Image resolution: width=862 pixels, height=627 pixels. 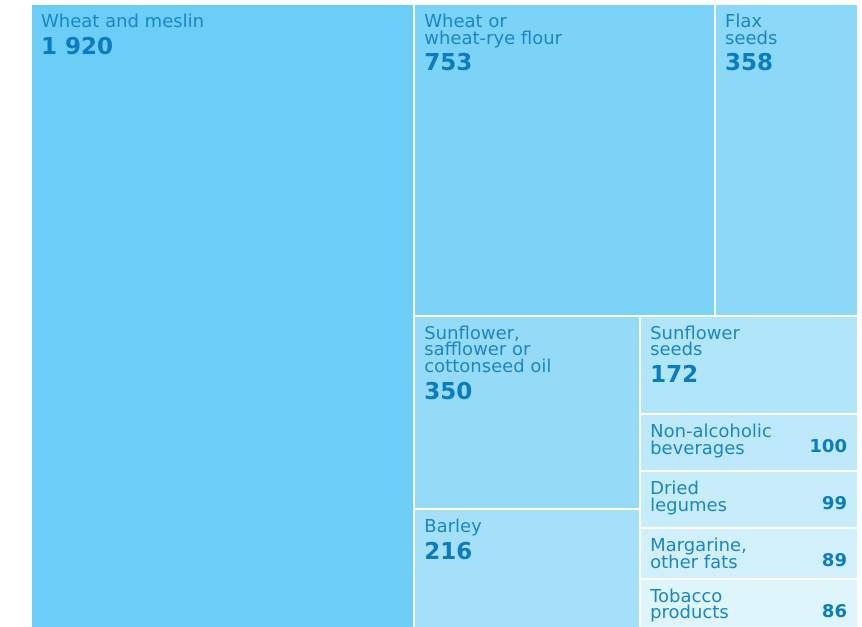 I want to click on cell-label: Wheat and meslin, so click(x=123, y=21).